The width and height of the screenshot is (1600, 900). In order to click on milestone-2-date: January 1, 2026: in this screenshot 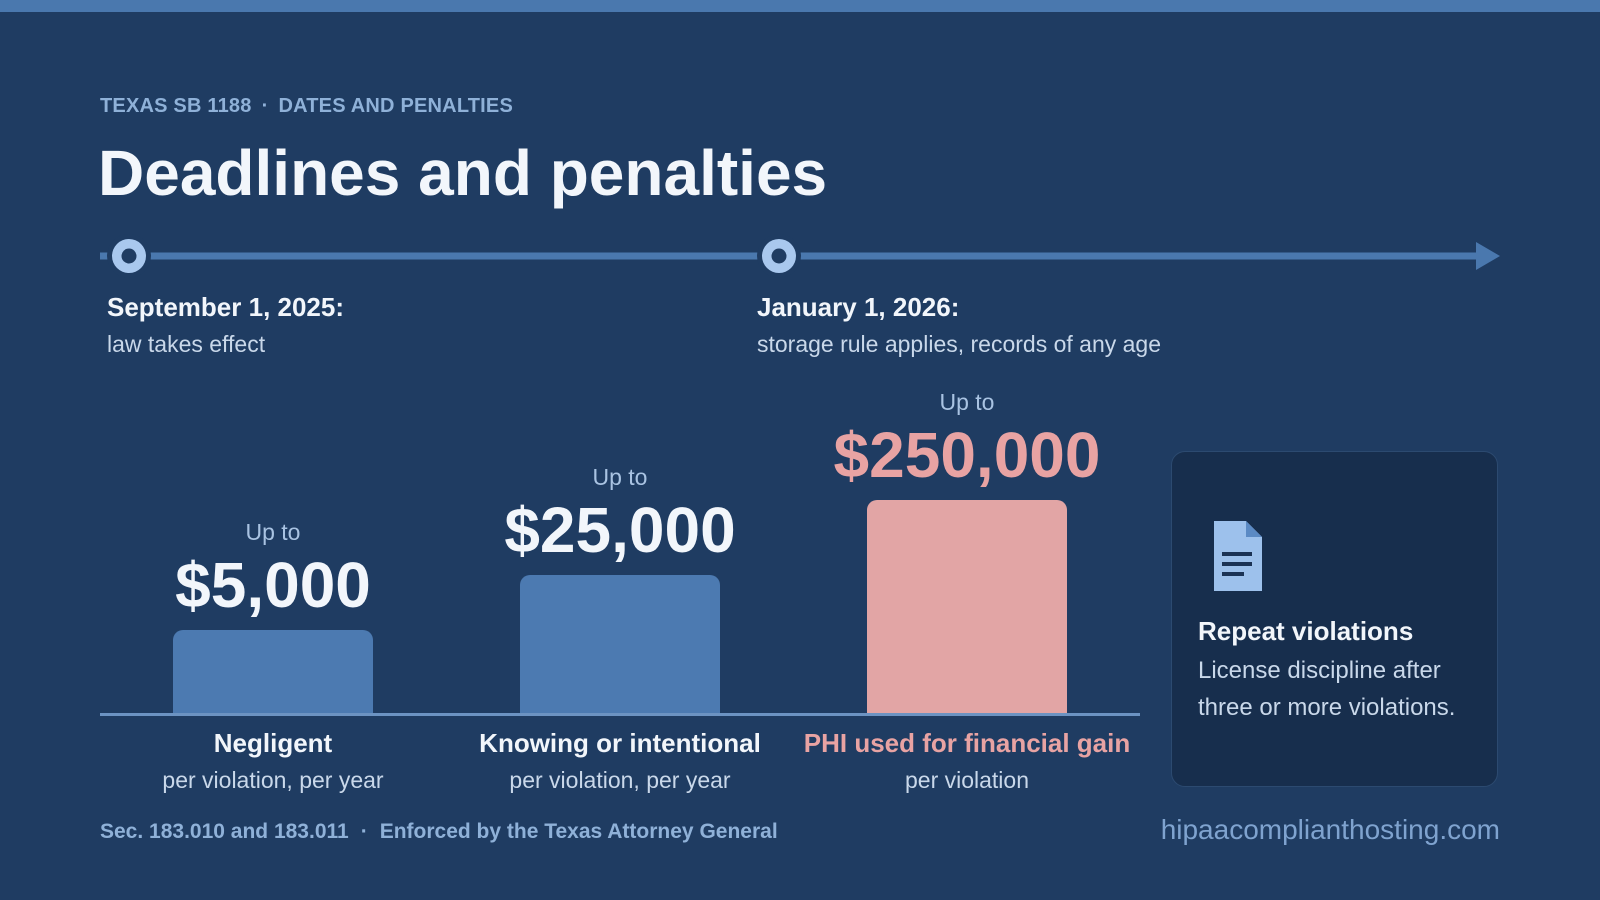, I will do `click(858, 307)`.